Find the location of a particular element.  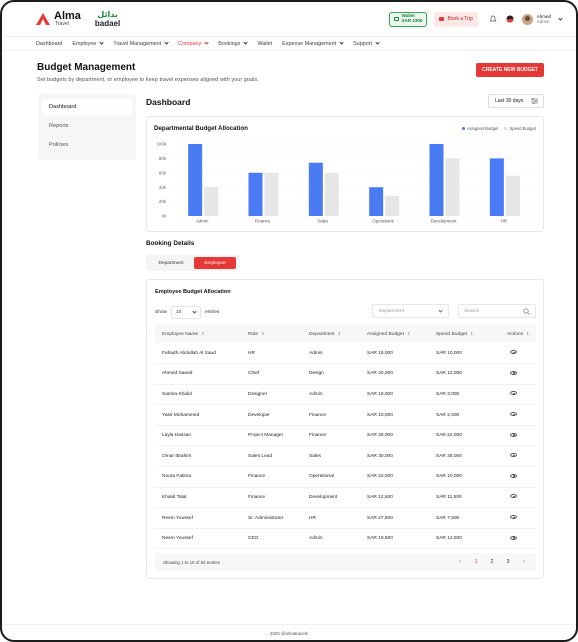

bar-assigned-development is located at coordinates (436, 180).